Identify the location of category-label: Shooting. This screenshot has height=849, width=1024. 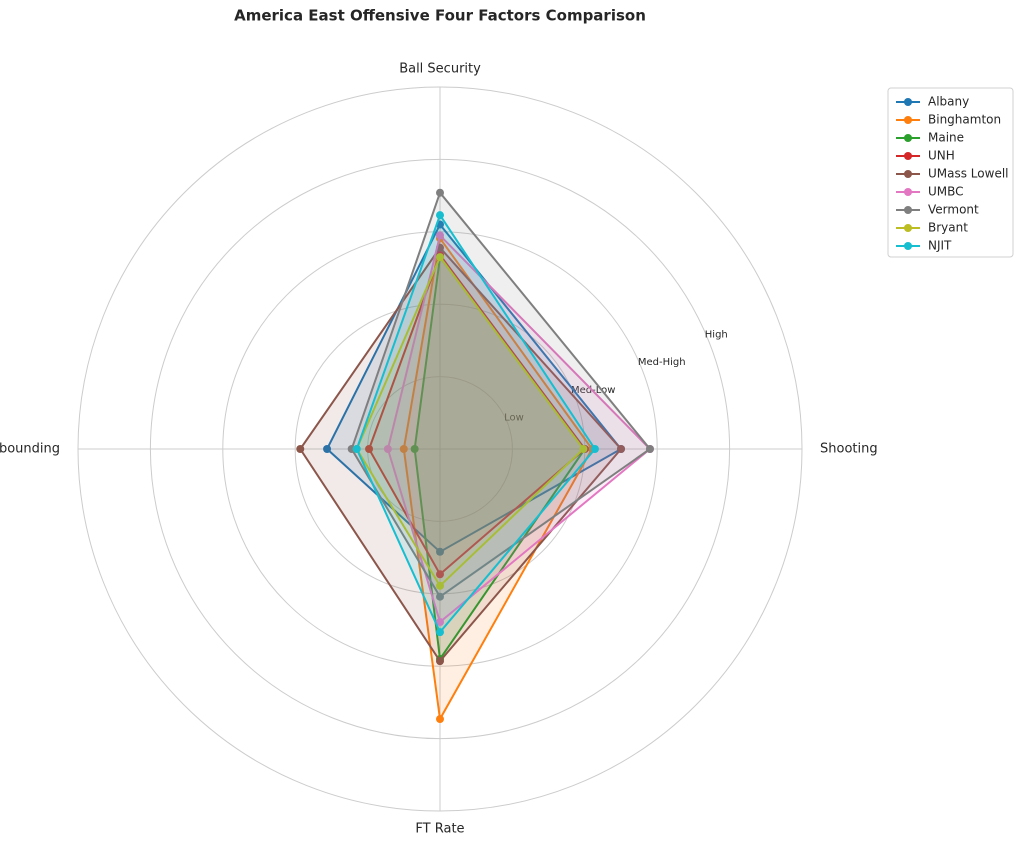
(849, 449).